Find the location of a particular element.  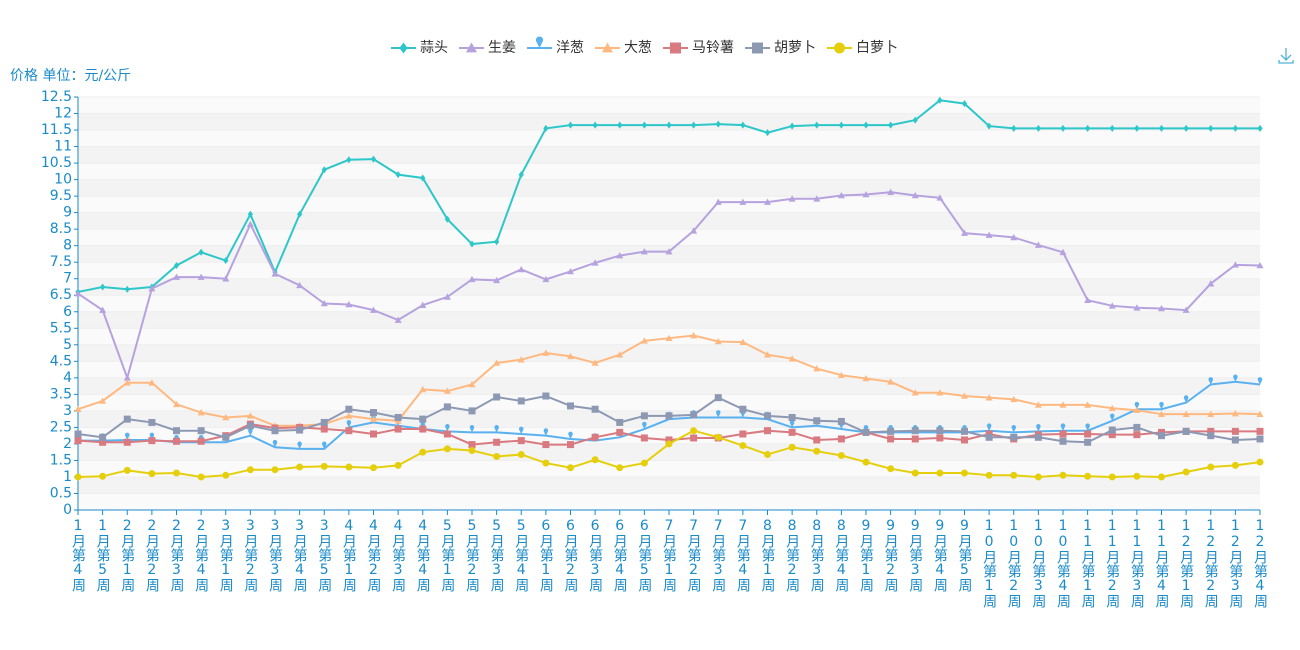

legend-item: 马铃薯 is located at coordinates (698, 48).